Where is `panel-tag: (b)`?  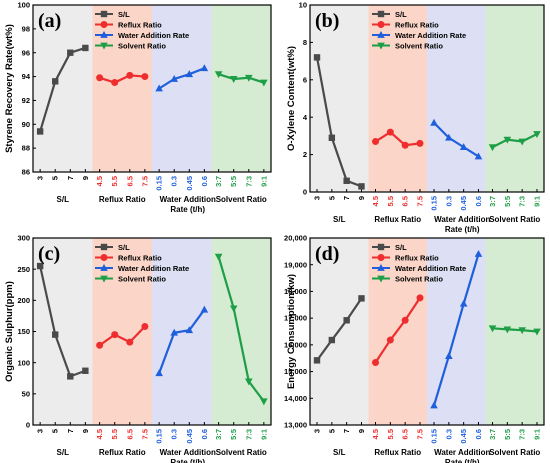
panel-tag: (b) is located at coordinates (327, 21).